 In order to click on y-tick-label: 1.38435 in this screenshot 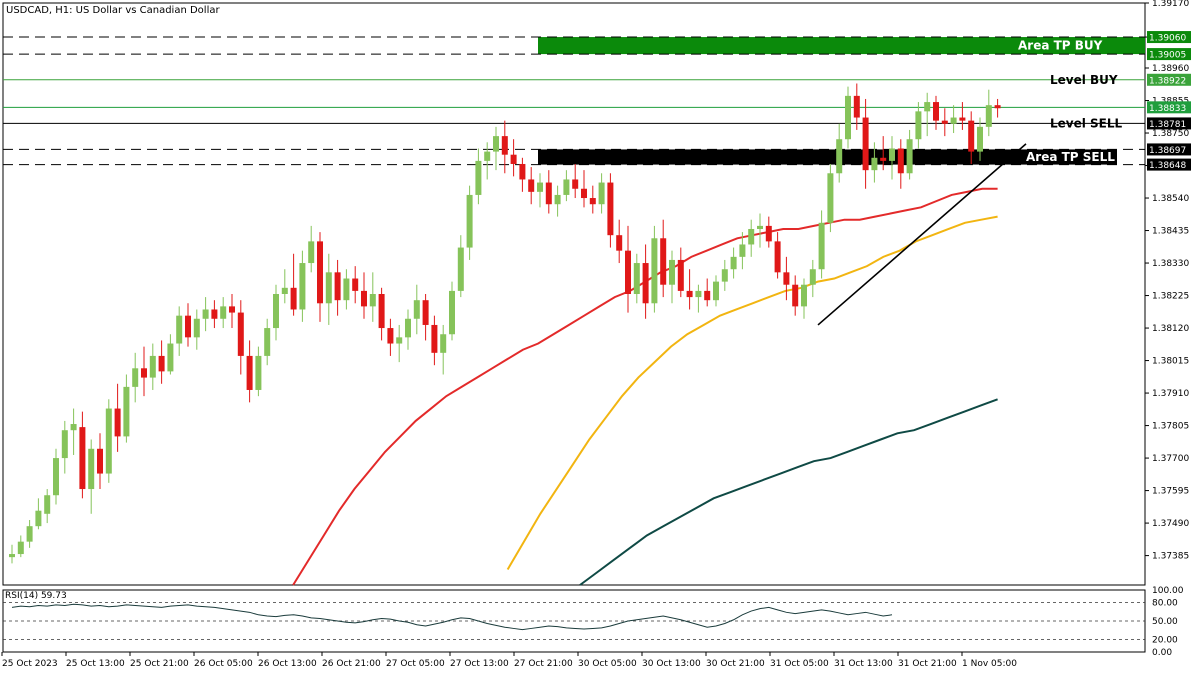, I will do `click(1170, 232)`.